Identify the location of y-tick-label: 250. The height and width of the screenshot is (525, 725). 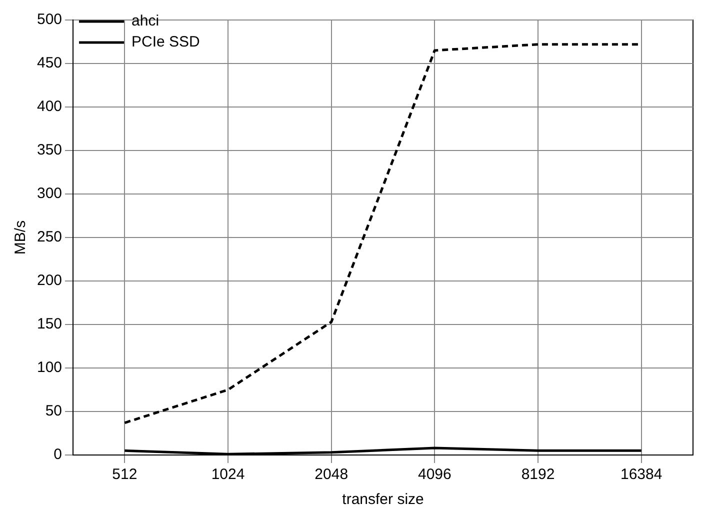
(49, 237).